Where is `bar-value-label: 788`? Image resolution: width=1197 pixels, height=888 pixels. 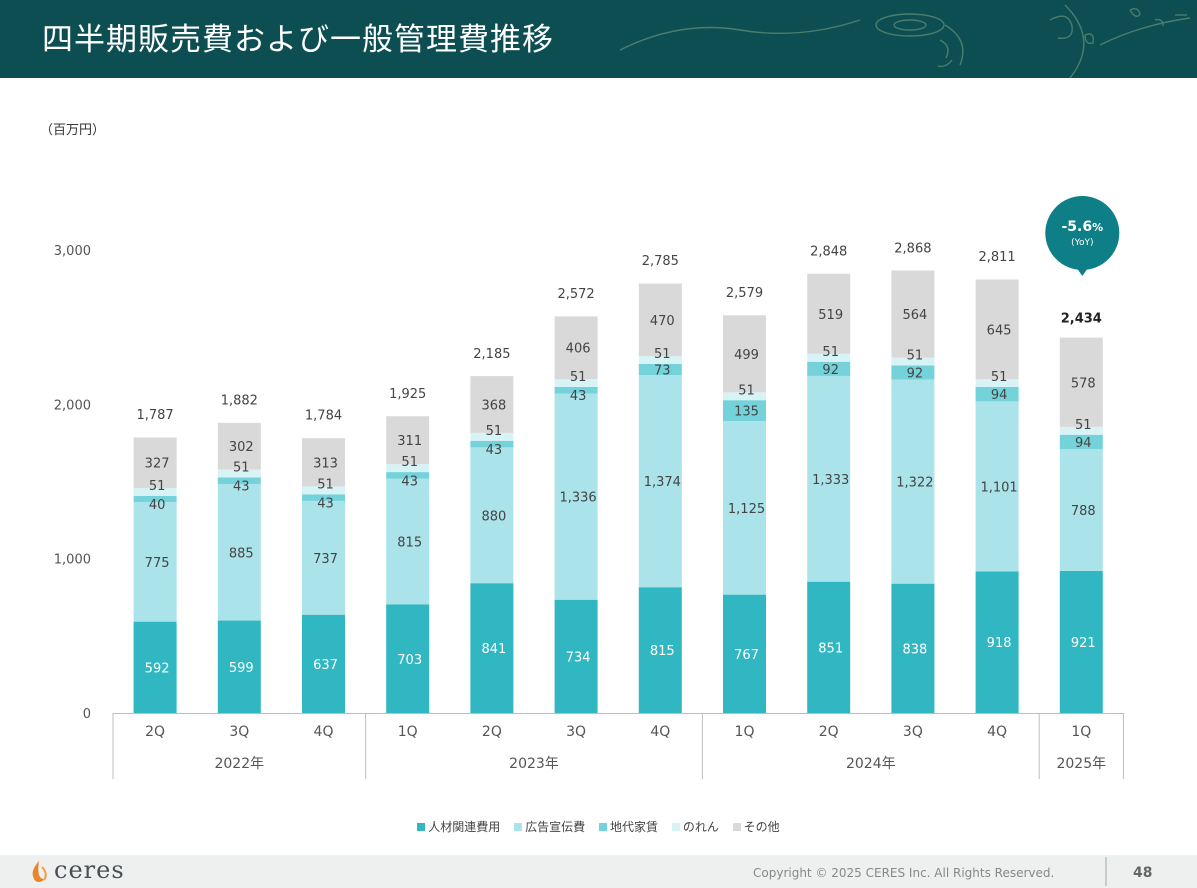
bar-value-label: 788 is located at coordinates (1083, 511).